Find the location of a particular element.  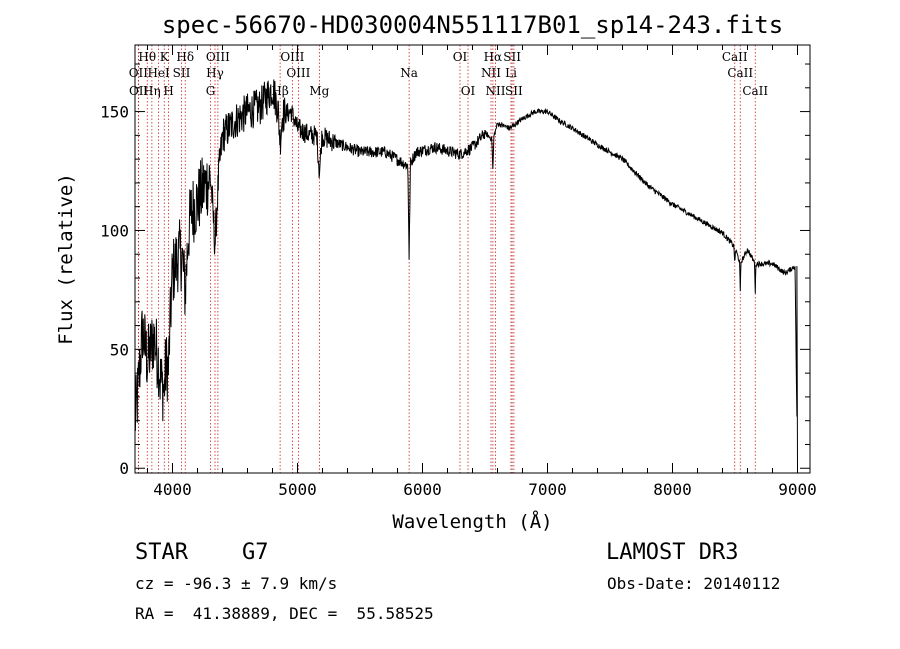

x-axis-label: Wavelength (Å) is located at coordinates (472, 521).